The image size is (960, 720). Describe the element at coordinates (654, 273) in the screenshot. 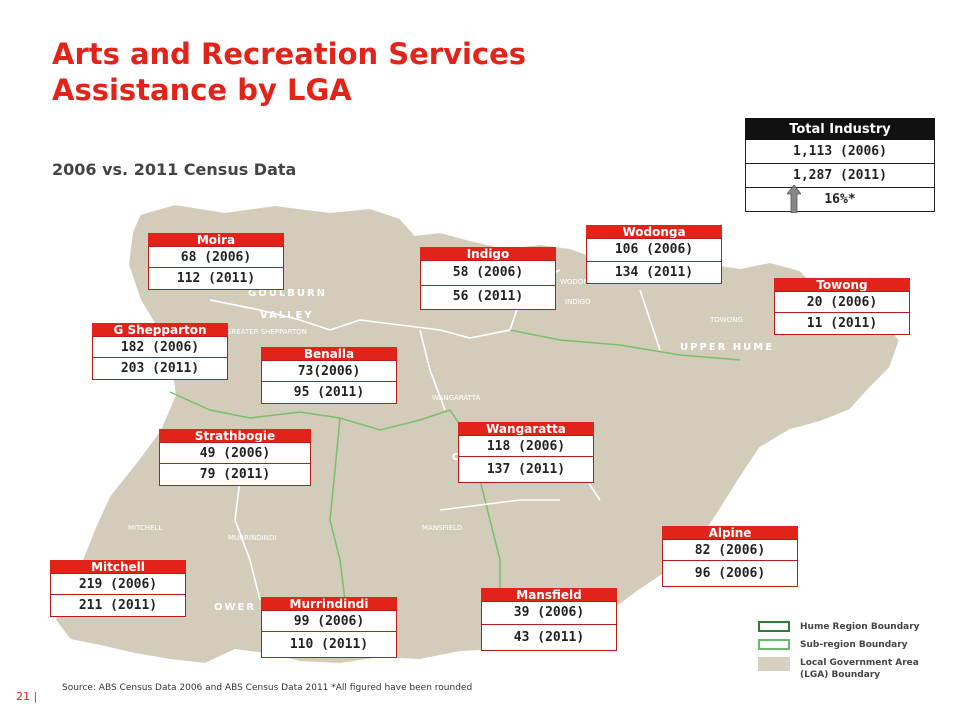

I see `lga-value-2011: 134 (2011)` at that location.